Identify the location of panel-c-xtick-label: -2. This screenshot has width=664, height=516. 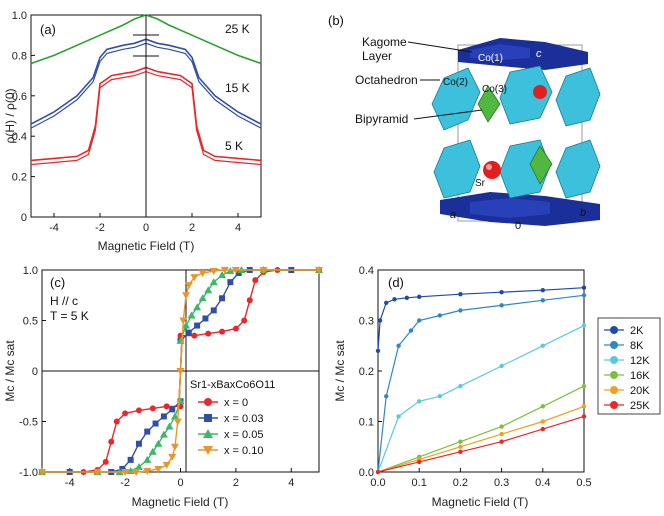
(125, 483).